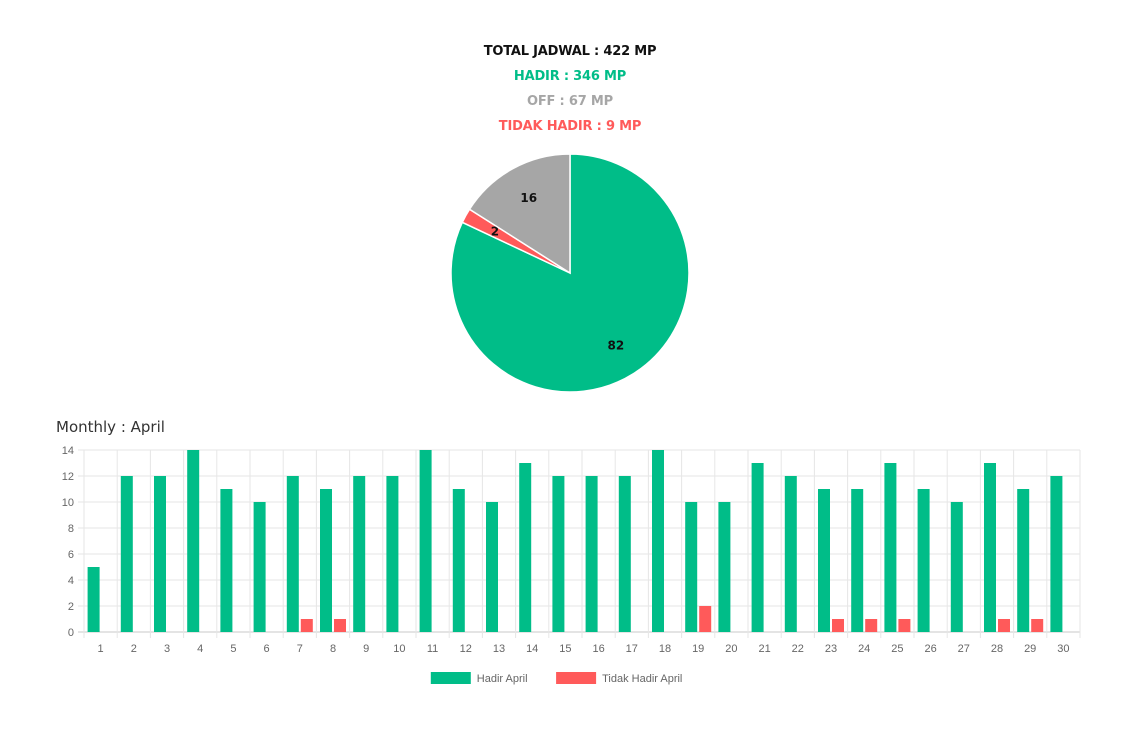 The height and width of the screenshot is (739, 1140). Describe the element at coordinates (519, 214) in the screenshot. I see `pie-slice-off` at that location.